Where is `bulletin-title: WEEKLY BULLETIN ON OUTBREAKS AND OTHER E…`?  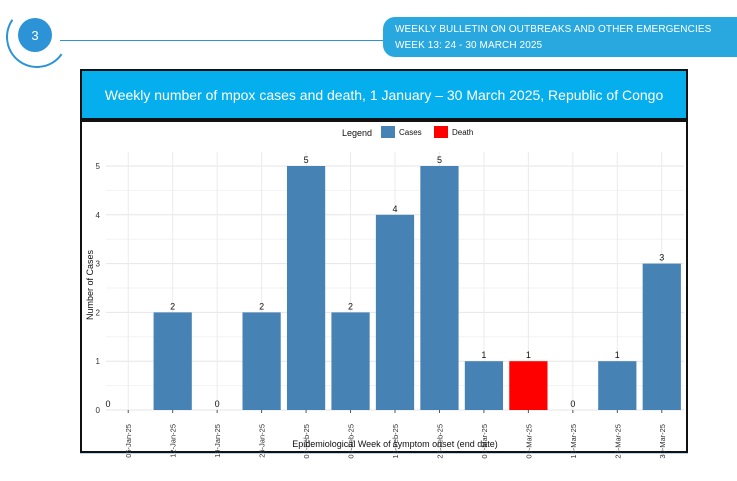
bulletin-title: WEEKLY BULLETIN ON OUTBREAKS AND OTHER E… is located at coordinates (553, 29).